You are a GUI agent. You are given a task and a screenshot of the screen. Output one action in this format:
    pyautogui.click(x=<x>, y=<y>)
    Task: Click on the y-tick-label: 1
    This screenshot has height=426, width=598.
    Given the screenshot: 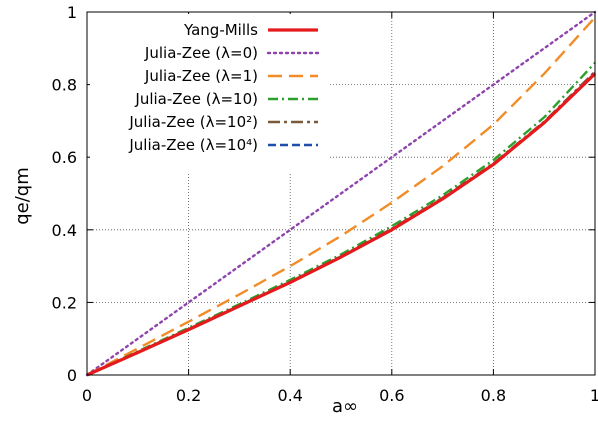 What is the action you would take?
    pyautogui.click(x=72, y=12)
    